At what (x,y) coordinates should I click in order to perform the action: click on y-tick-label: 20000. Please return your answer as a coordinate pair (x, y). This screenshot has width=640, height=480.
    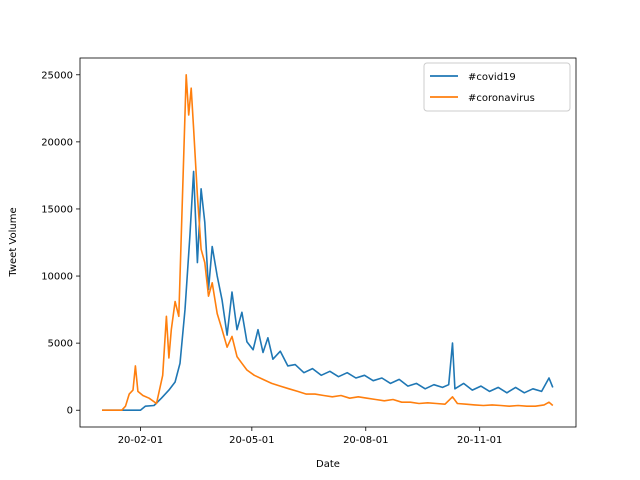
    Looking at the image, I should click on (57, 142).